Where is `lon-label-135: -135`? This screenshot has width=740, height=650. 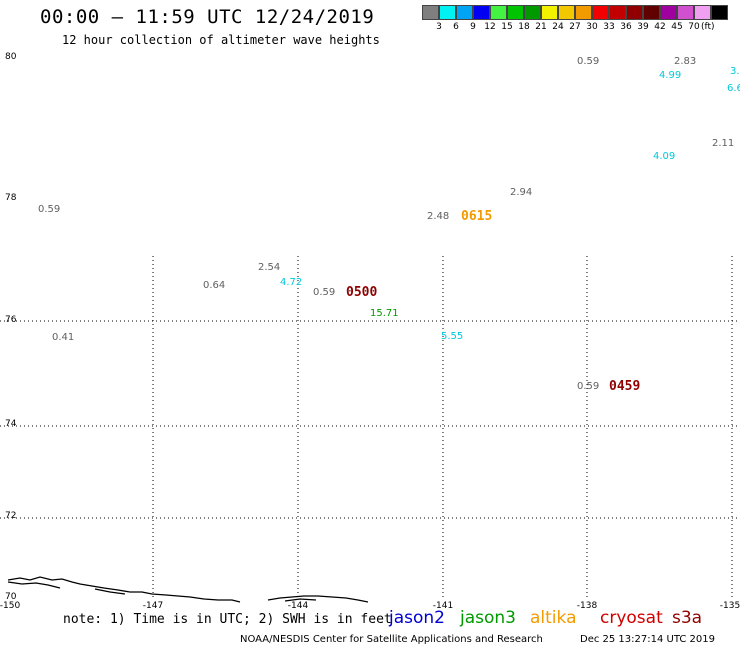 lon-label-135: -135 is located at coordinates (729, 606).